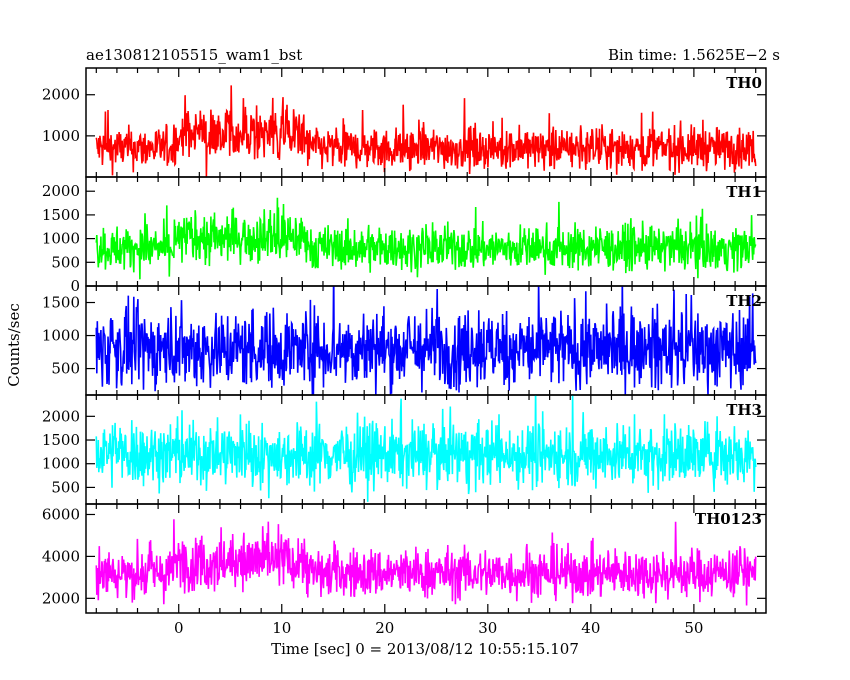 The image size is (850, 680). I want to click on y-tick-label: 6000, so click(61, 514).